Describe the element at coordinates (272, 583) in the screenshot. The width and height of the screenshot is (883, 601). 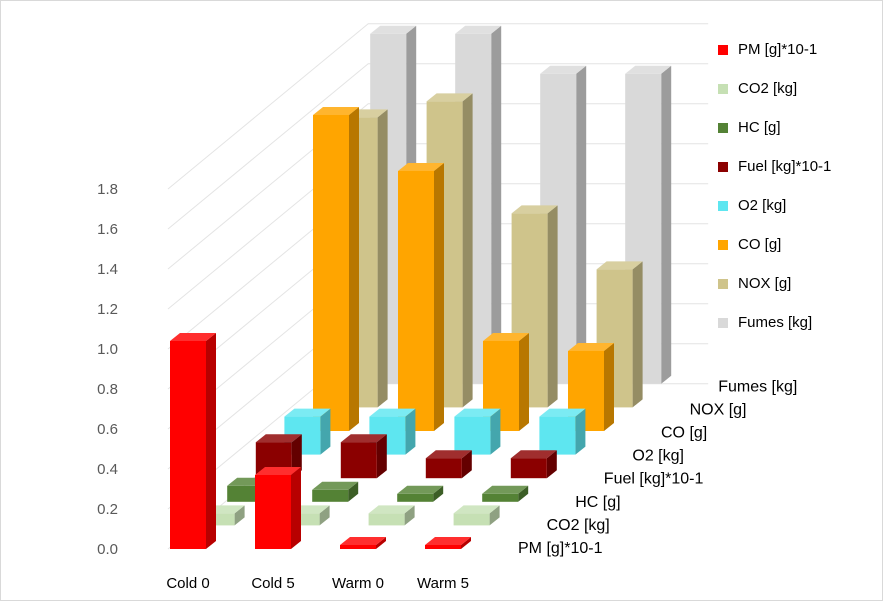
I see `x-tick-label: Cold 5` at that location.